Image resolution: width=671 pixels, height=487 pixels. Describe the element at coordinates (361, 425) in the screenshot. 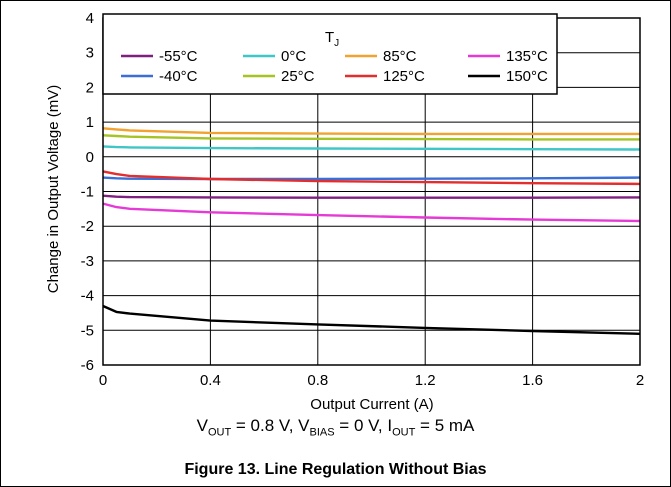

I see `vbias-value: = 0 V,` at that location.